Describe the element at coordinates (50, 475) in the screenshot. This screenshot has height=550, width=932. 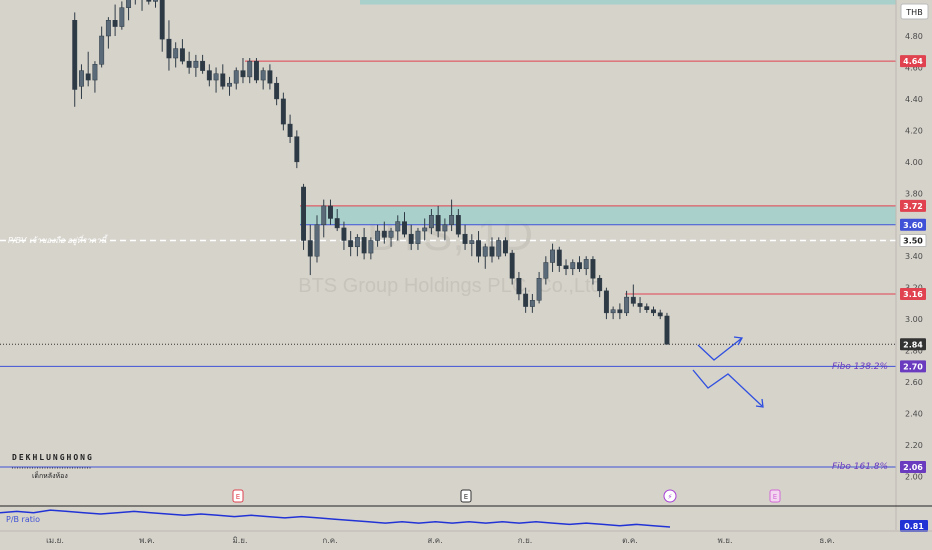
I see `brand-subtitle: เด็กหลังห้อง` at that location.